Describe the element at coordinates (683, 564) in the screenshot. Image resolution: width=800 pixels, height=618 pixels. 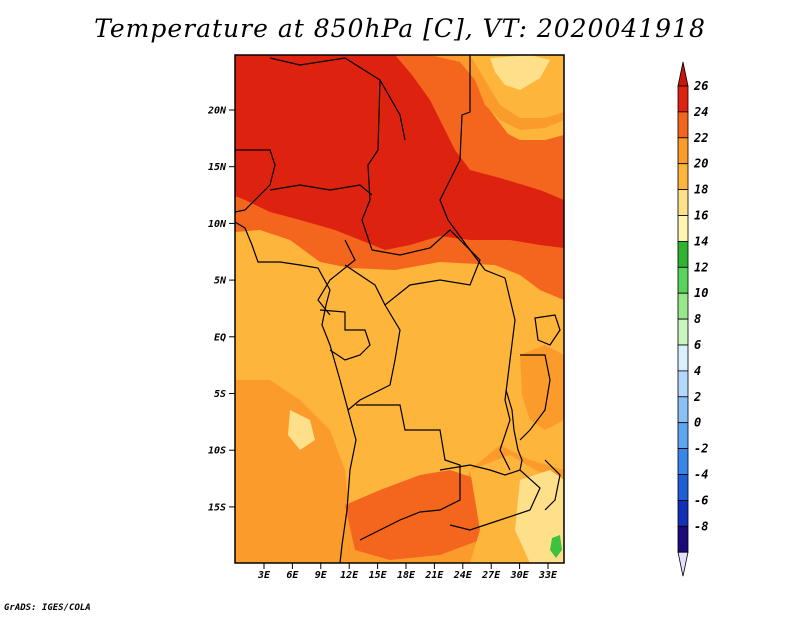
I see `colorbar-under-arrow` at that location.